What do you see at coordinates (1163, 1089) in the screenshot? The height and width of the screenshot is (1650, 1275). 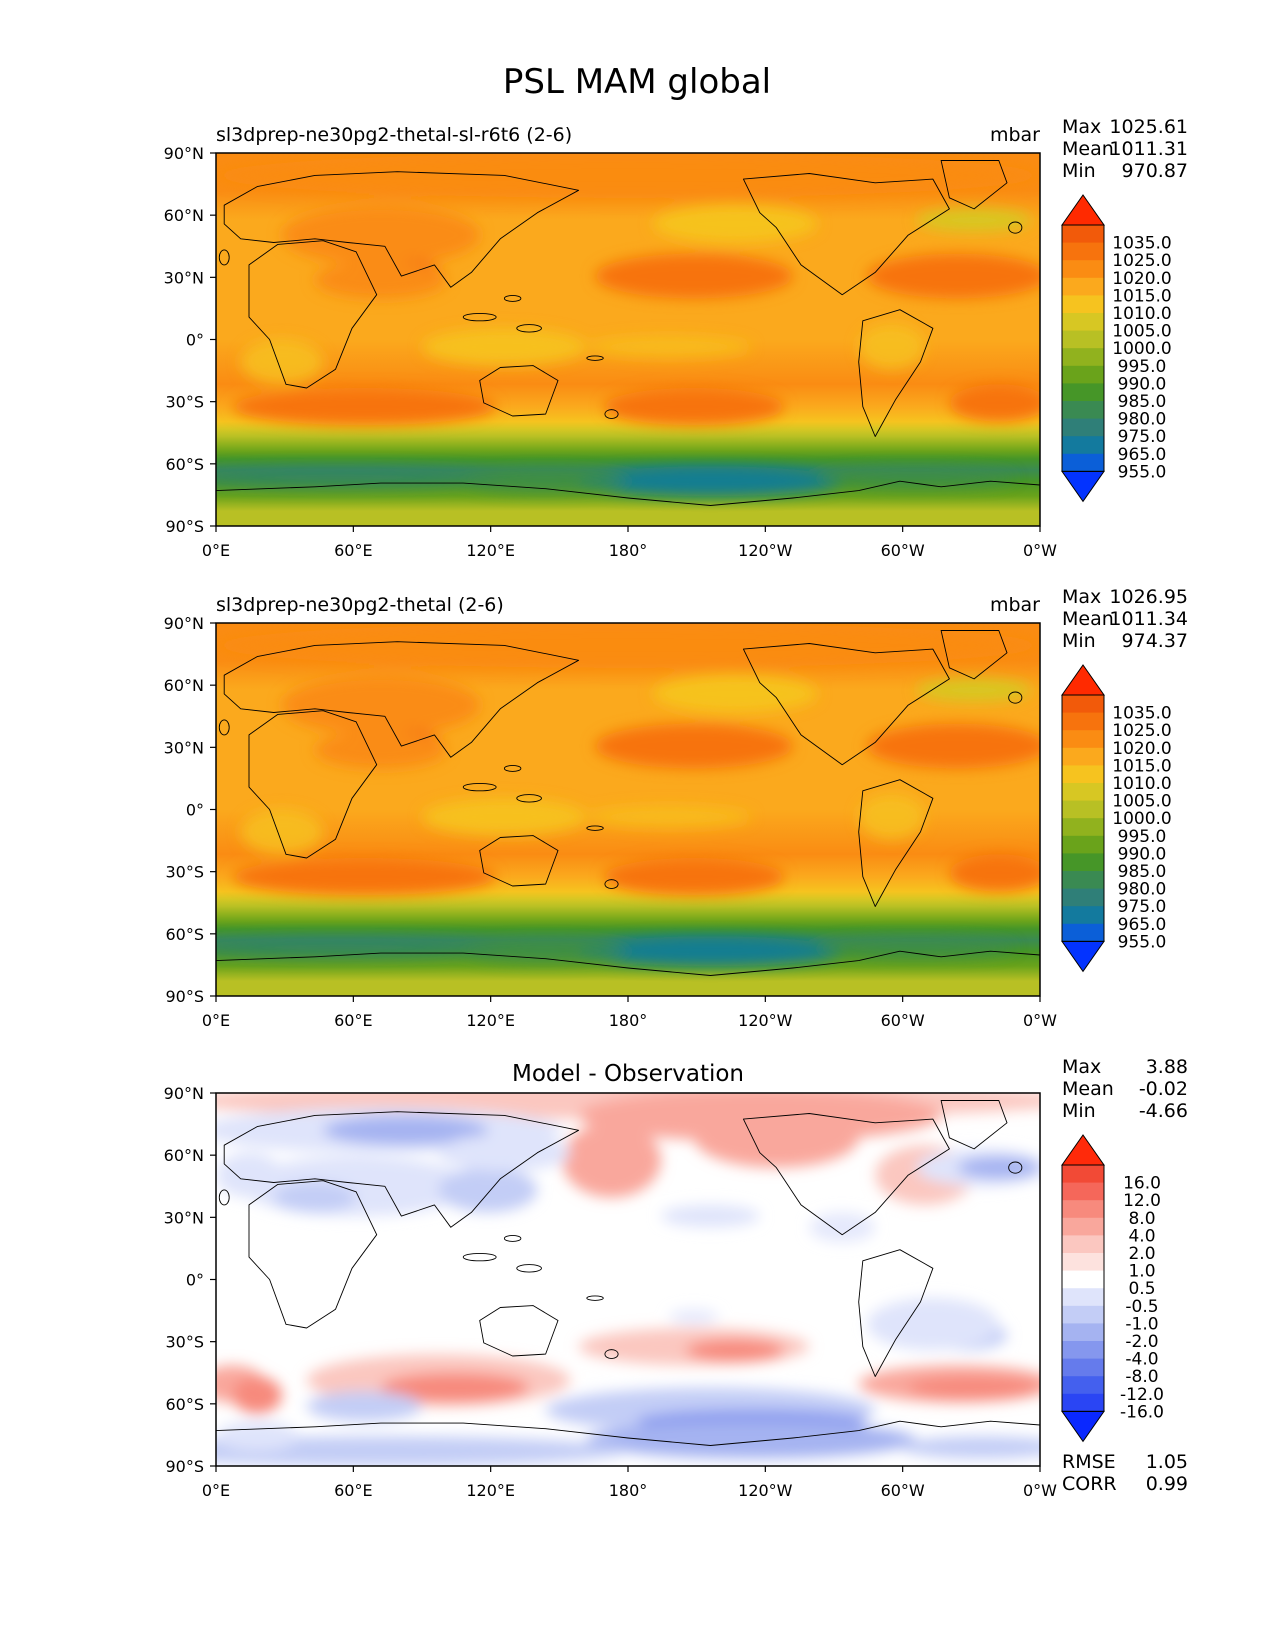 I see `stat-value: -0.02` at bounding box center [1163, 1089].